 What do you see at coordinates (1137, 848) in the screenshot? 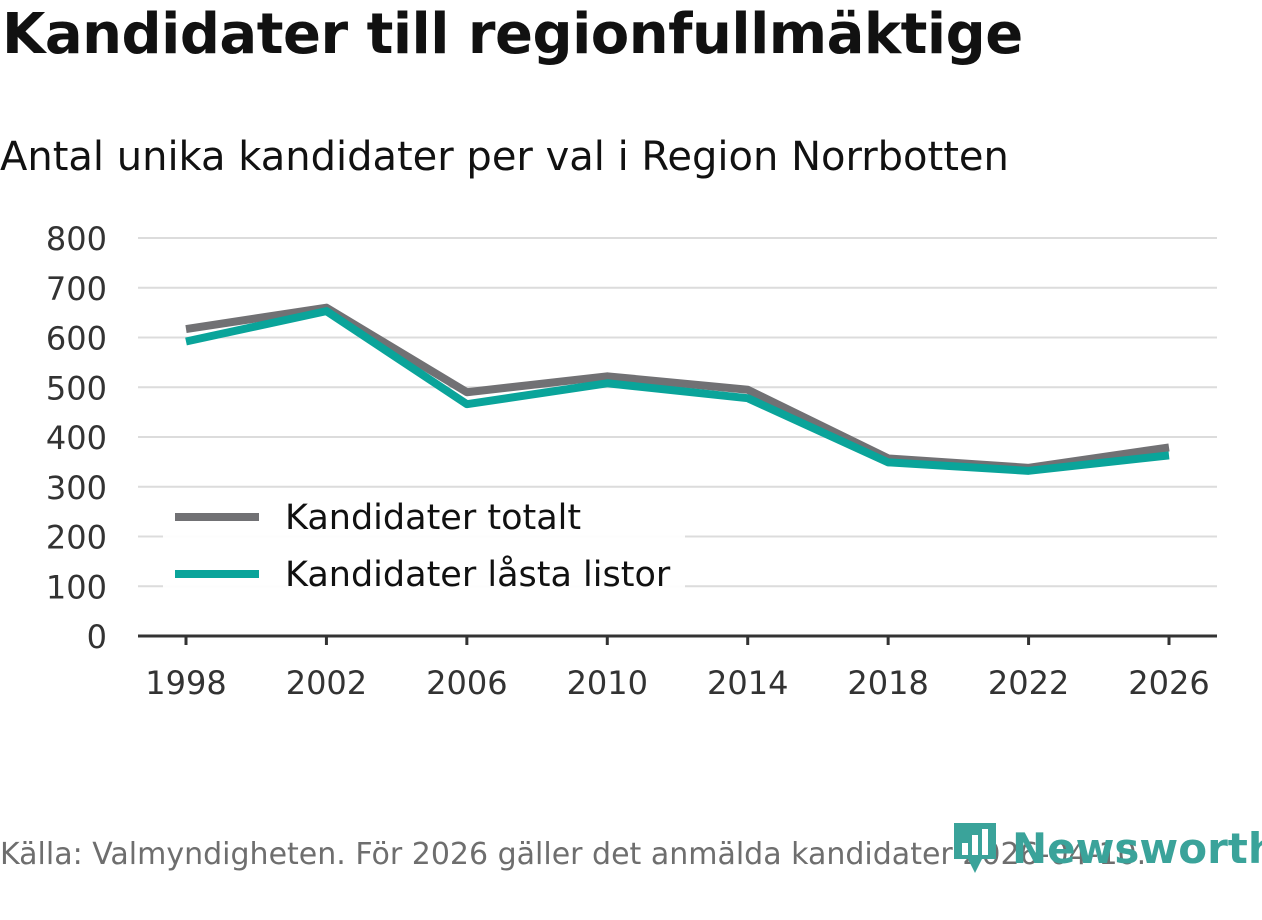
I see `brand-name: Newsworthy` at bounding box center [1137, 848].